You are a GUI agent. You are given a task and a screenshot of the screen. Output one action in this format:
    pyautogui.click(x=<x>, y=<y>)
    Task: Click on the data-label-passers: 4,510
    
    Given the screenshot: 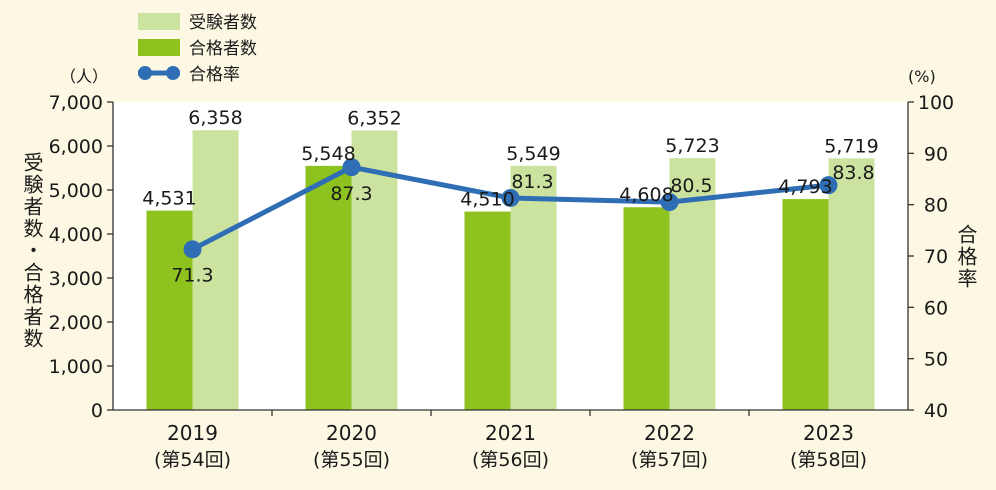 What is the action you would take?
    pyautogui.click(x=487, y=200)
    